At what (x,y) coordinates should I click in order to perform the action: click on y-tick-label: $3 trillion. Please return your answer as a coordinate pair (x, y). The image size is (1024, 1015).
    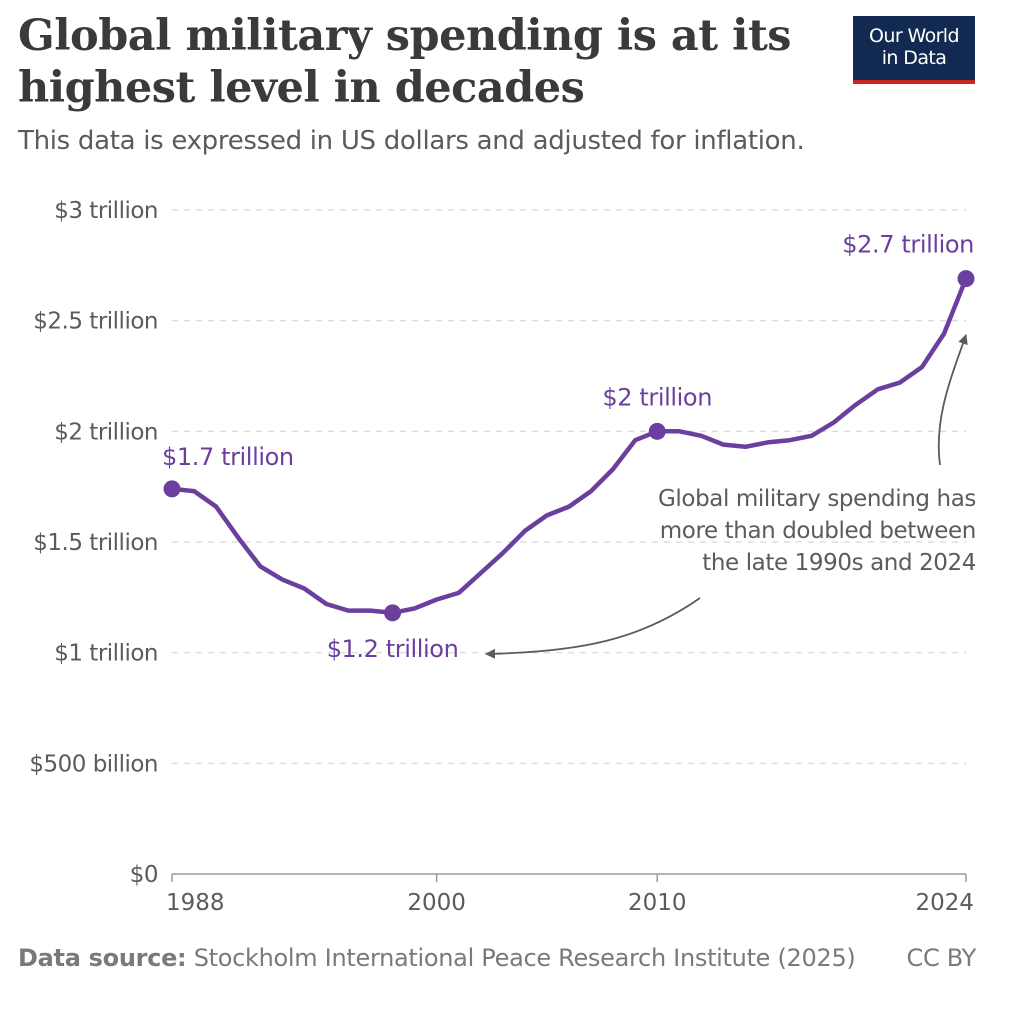
    Looking at the image, I should click on (106, 211).